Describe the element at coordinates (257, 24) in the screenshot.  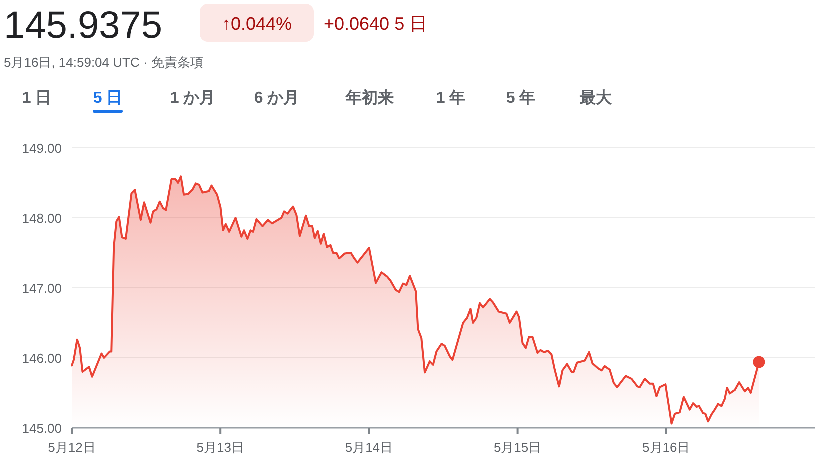
I see `text: ↑0.044%` at that location.